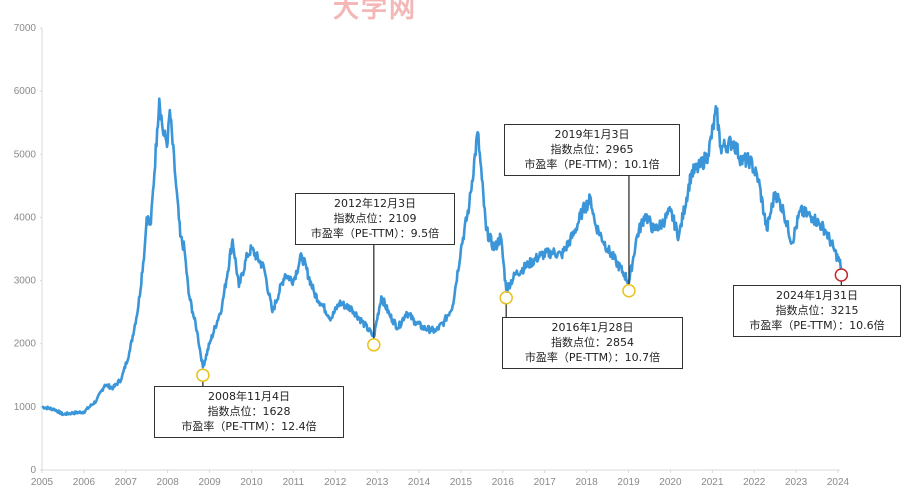 The height and width of the screenshot is (500, 918). I want to click on x-tick-label: 2019, so click(628, 482).